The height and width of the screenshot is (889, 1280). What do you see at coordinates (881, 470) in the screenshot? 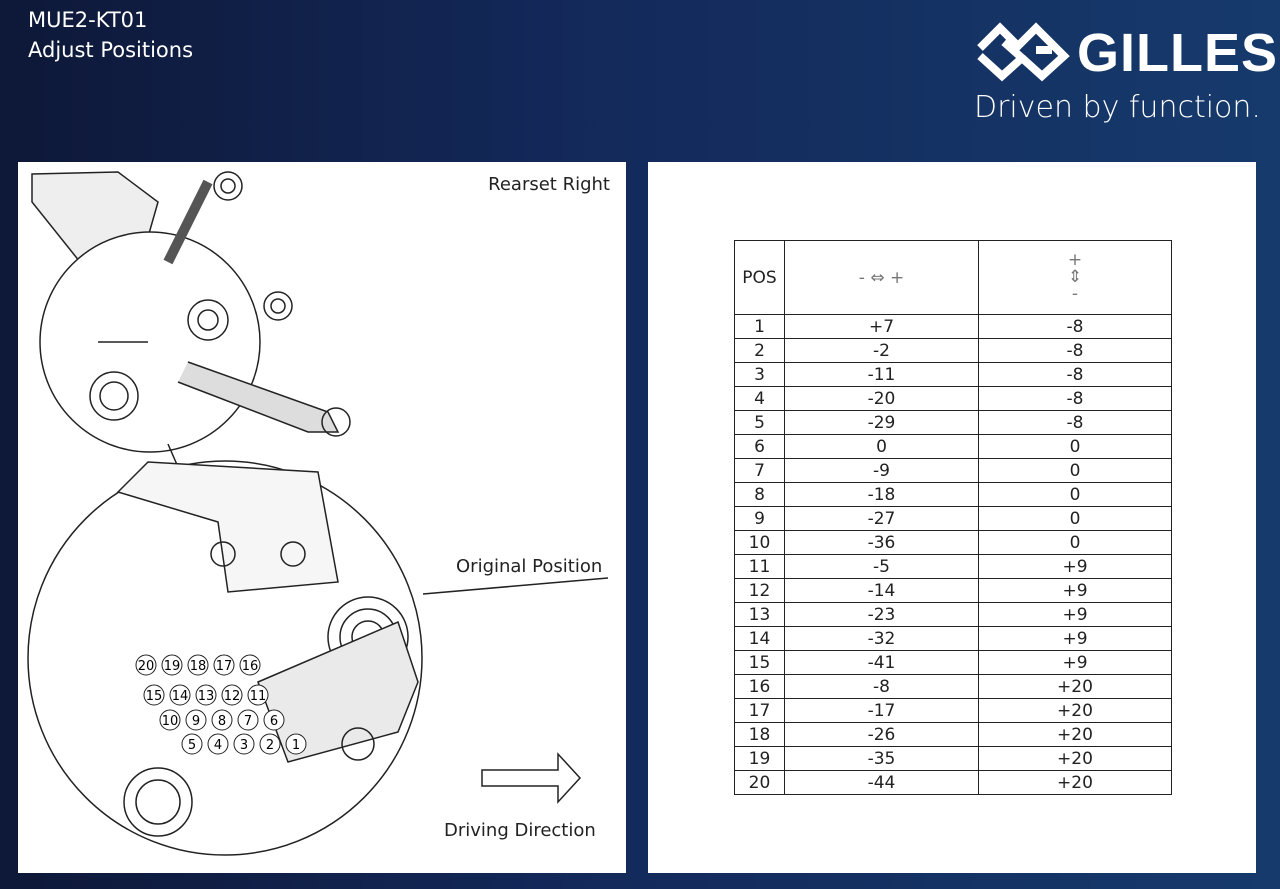
I see `horizontal-cell: -9` at bounding box center [881, 470].